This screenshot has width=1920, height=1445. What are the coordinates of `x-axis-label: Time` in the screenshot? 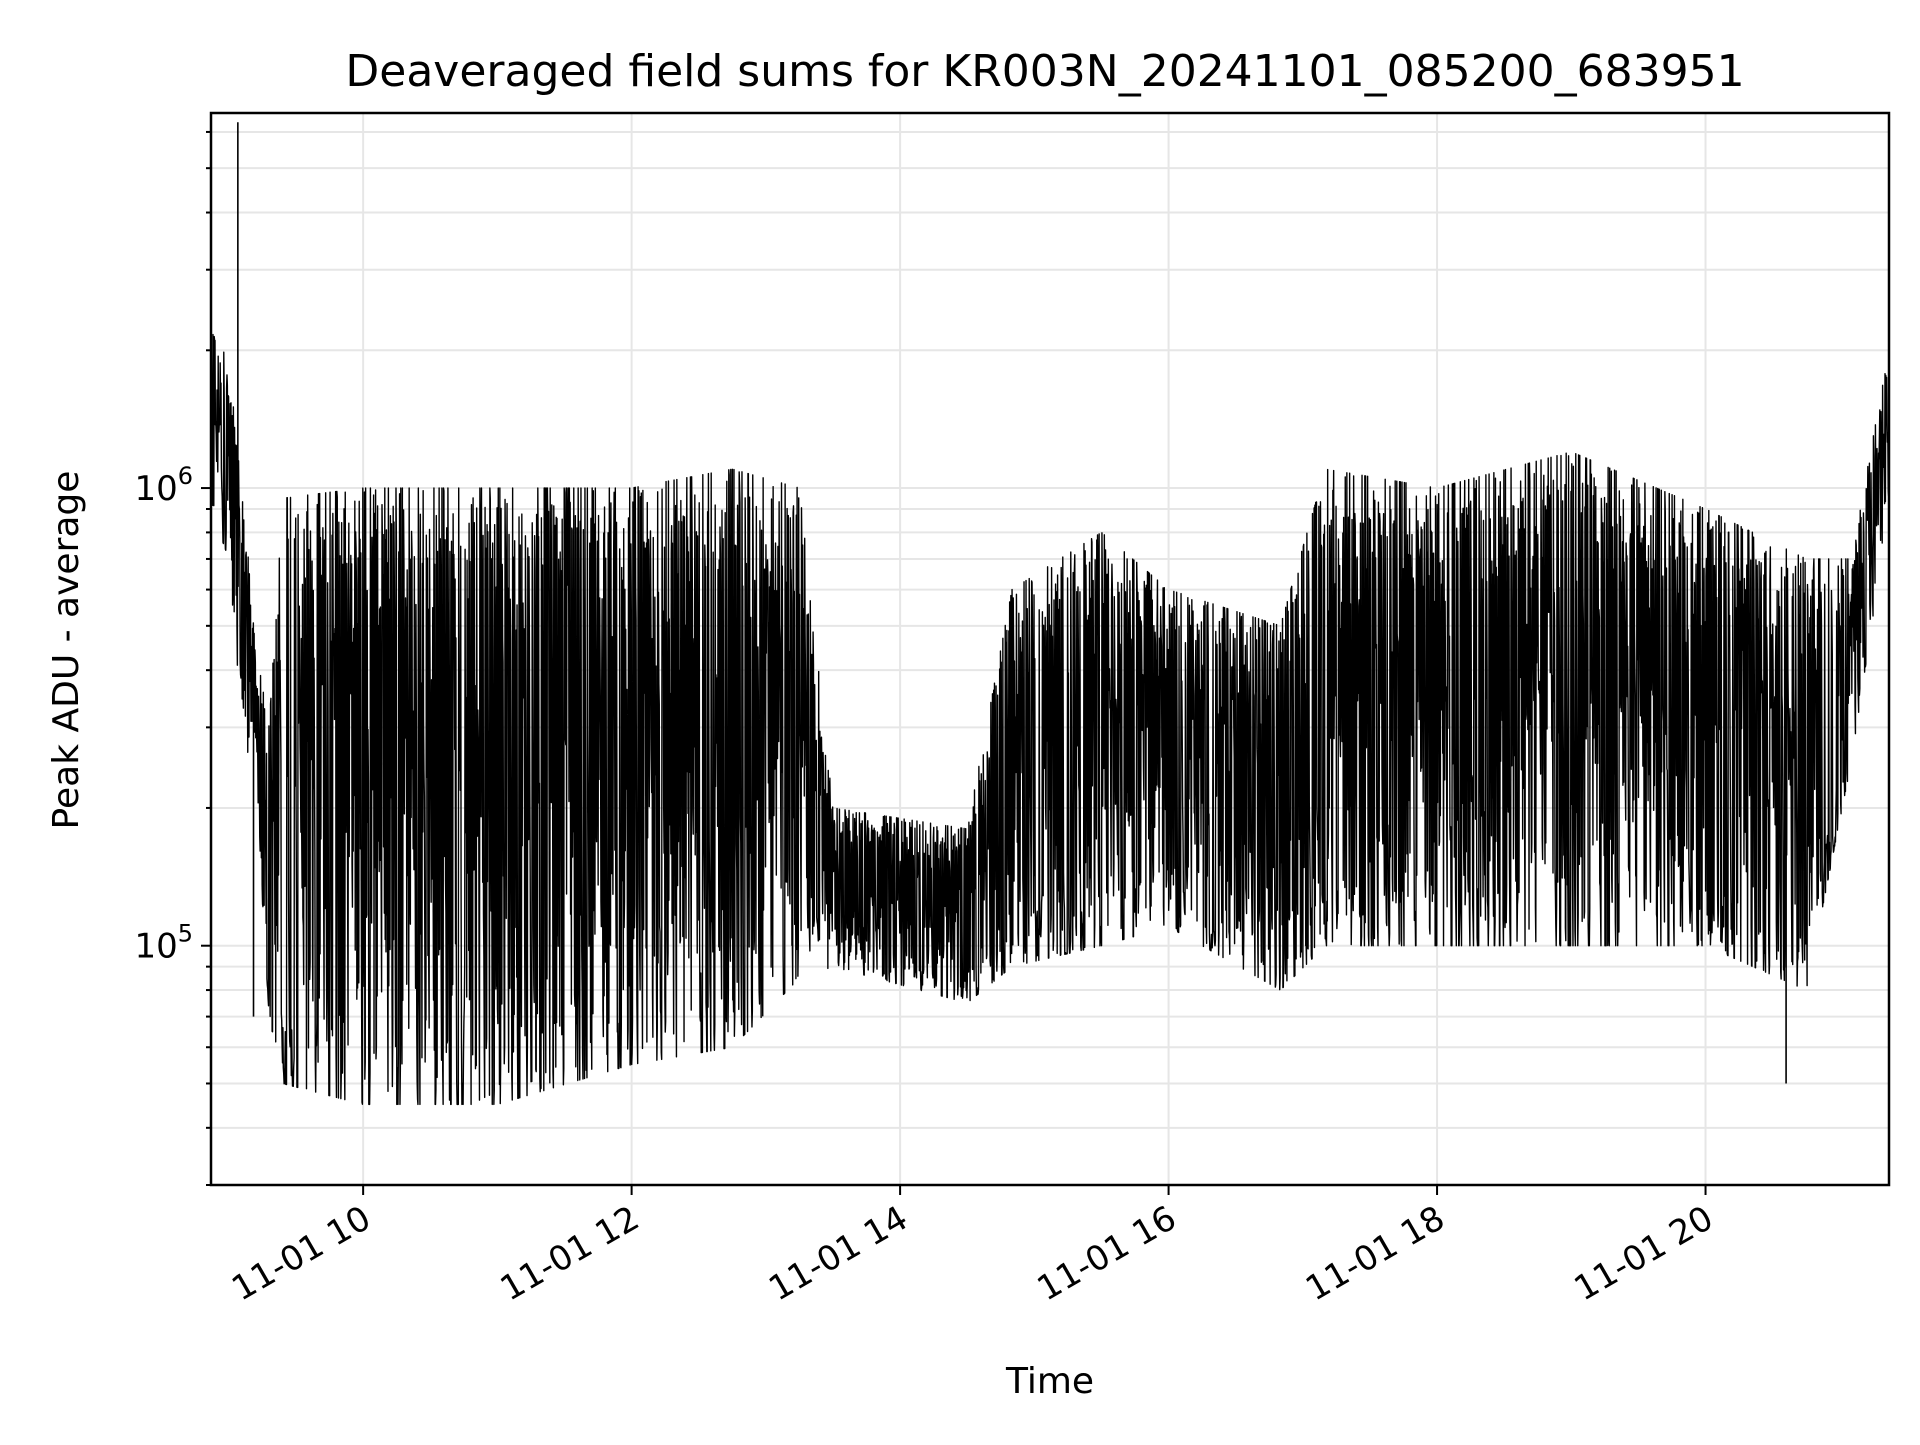 It's located at (1049, 1381).